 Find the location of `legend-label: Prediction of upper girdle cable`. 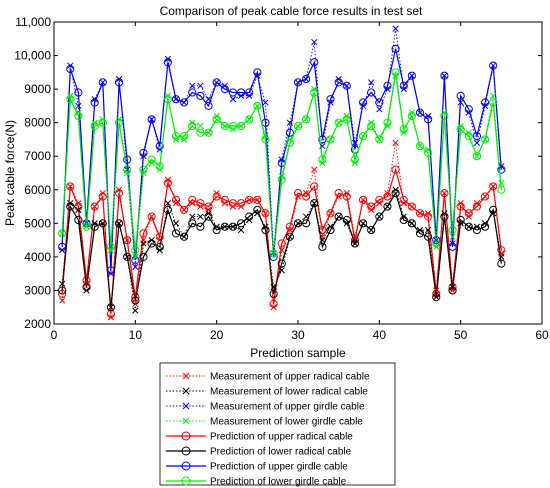

legend-label: Prediction of upper girdle cable is located at coordinates (279, 467).